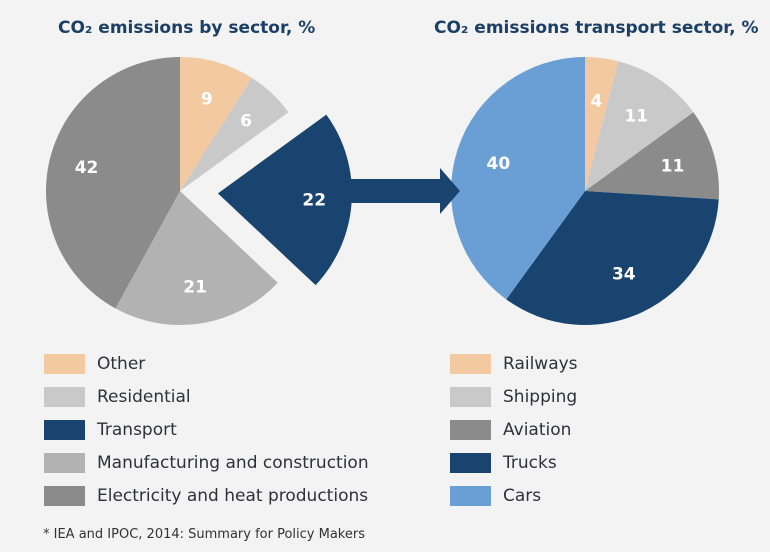 Image resolution: width=770 pixels, height=552 pixels. Describe the element at coordinates (602, 124) in the screenshot. I see `pie-slice-railways` at that location.